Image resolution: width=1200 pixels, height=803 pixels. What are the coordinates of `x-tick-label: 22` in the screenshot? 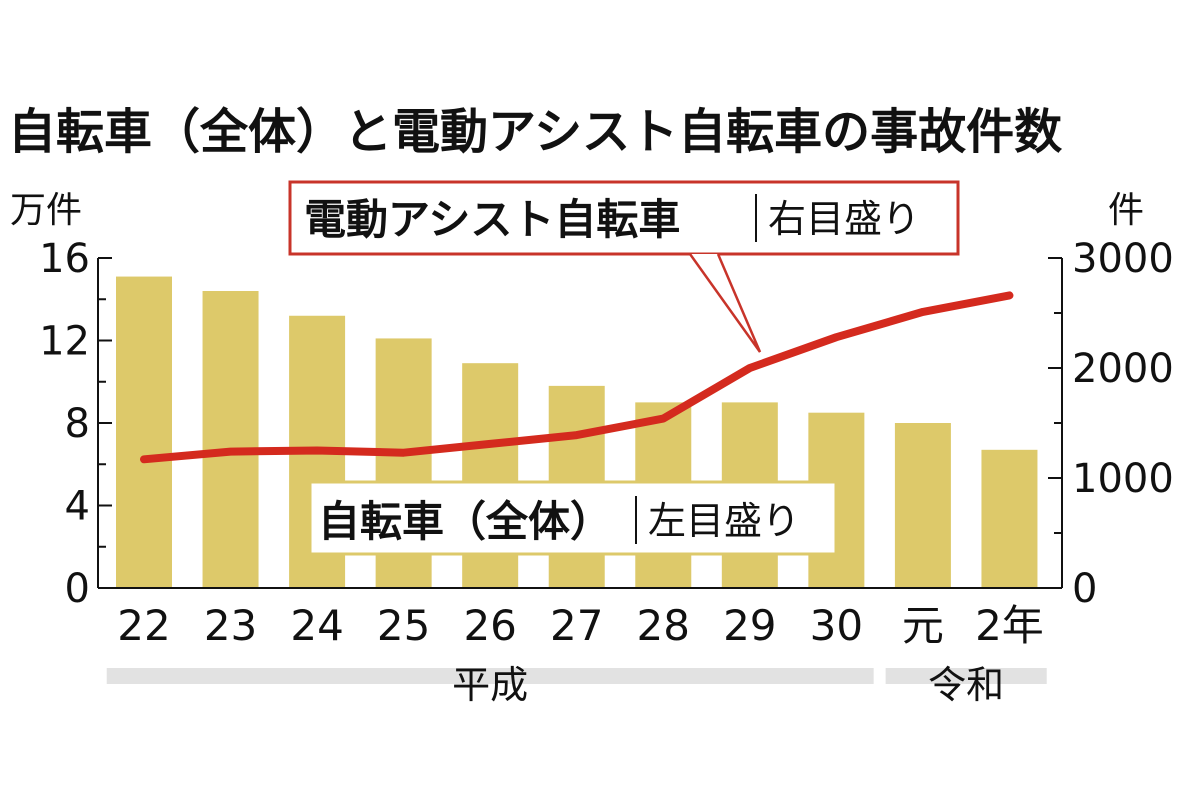 It's located at (143, 625).